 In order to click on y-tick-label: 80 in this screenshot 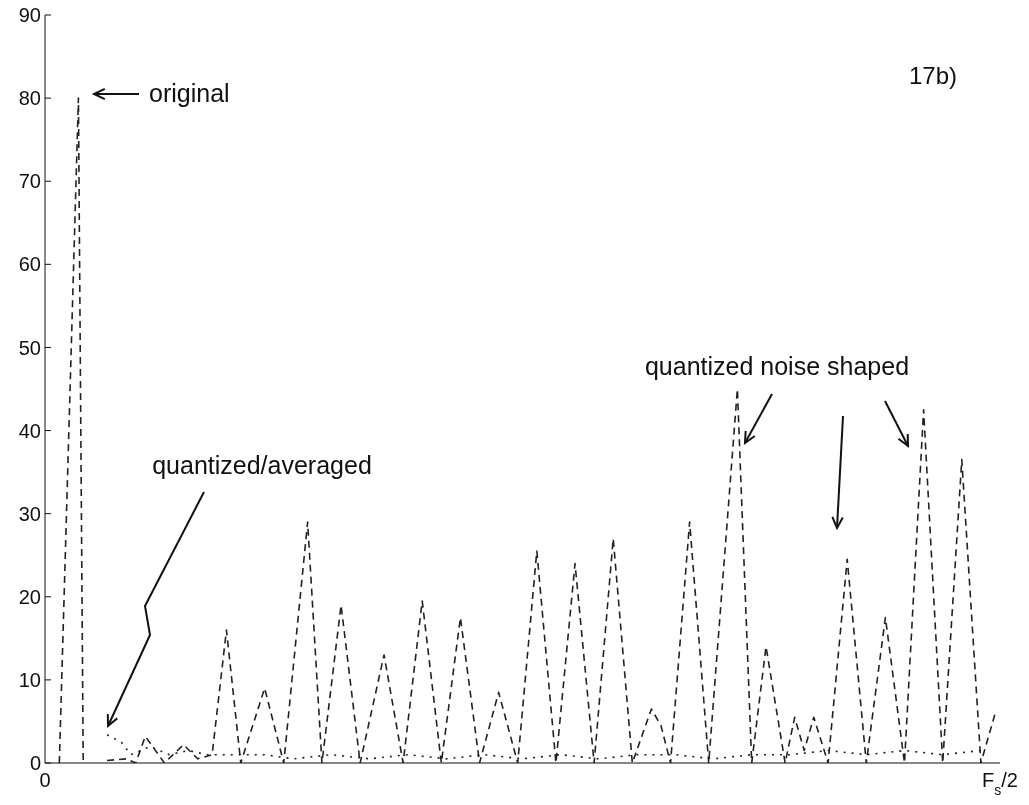, I will do `click(29, 98)`.